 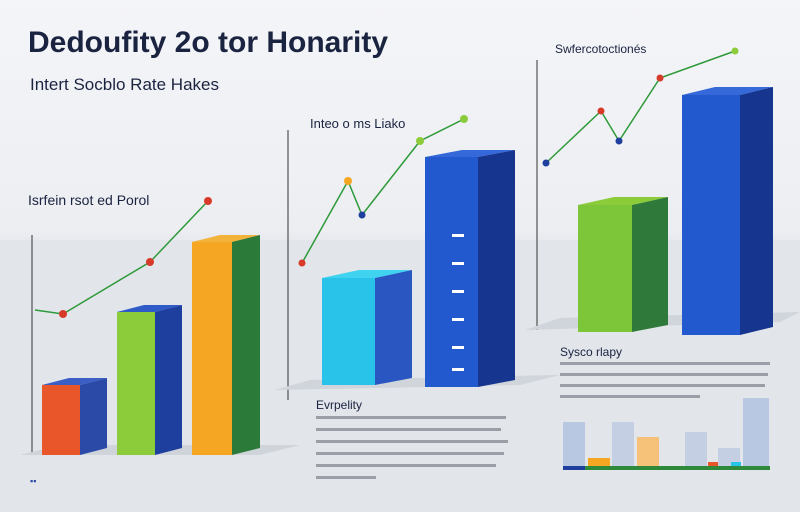 What do you see at coordinates (339, 405) in the screenshot?
I see `note-heading: Evrpelity` at bounding box center [339, 405].